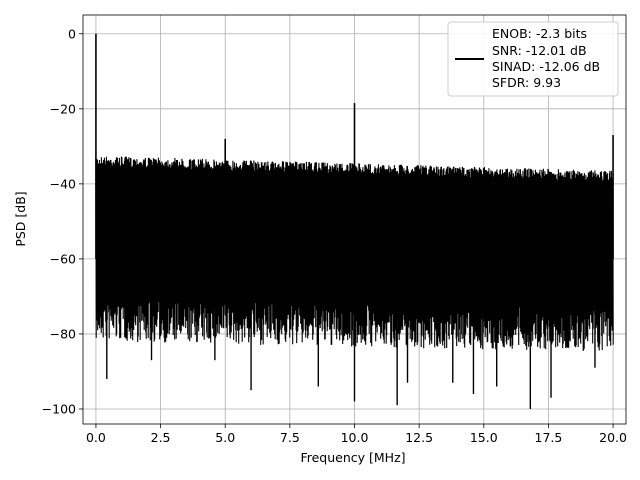 This screenshot has height=480, width=640. What do you see at coordinates (539, 50) in the screenshot?
I see `legend-snr: SNR: -12.01 dB` at bounding box center [539, 50].